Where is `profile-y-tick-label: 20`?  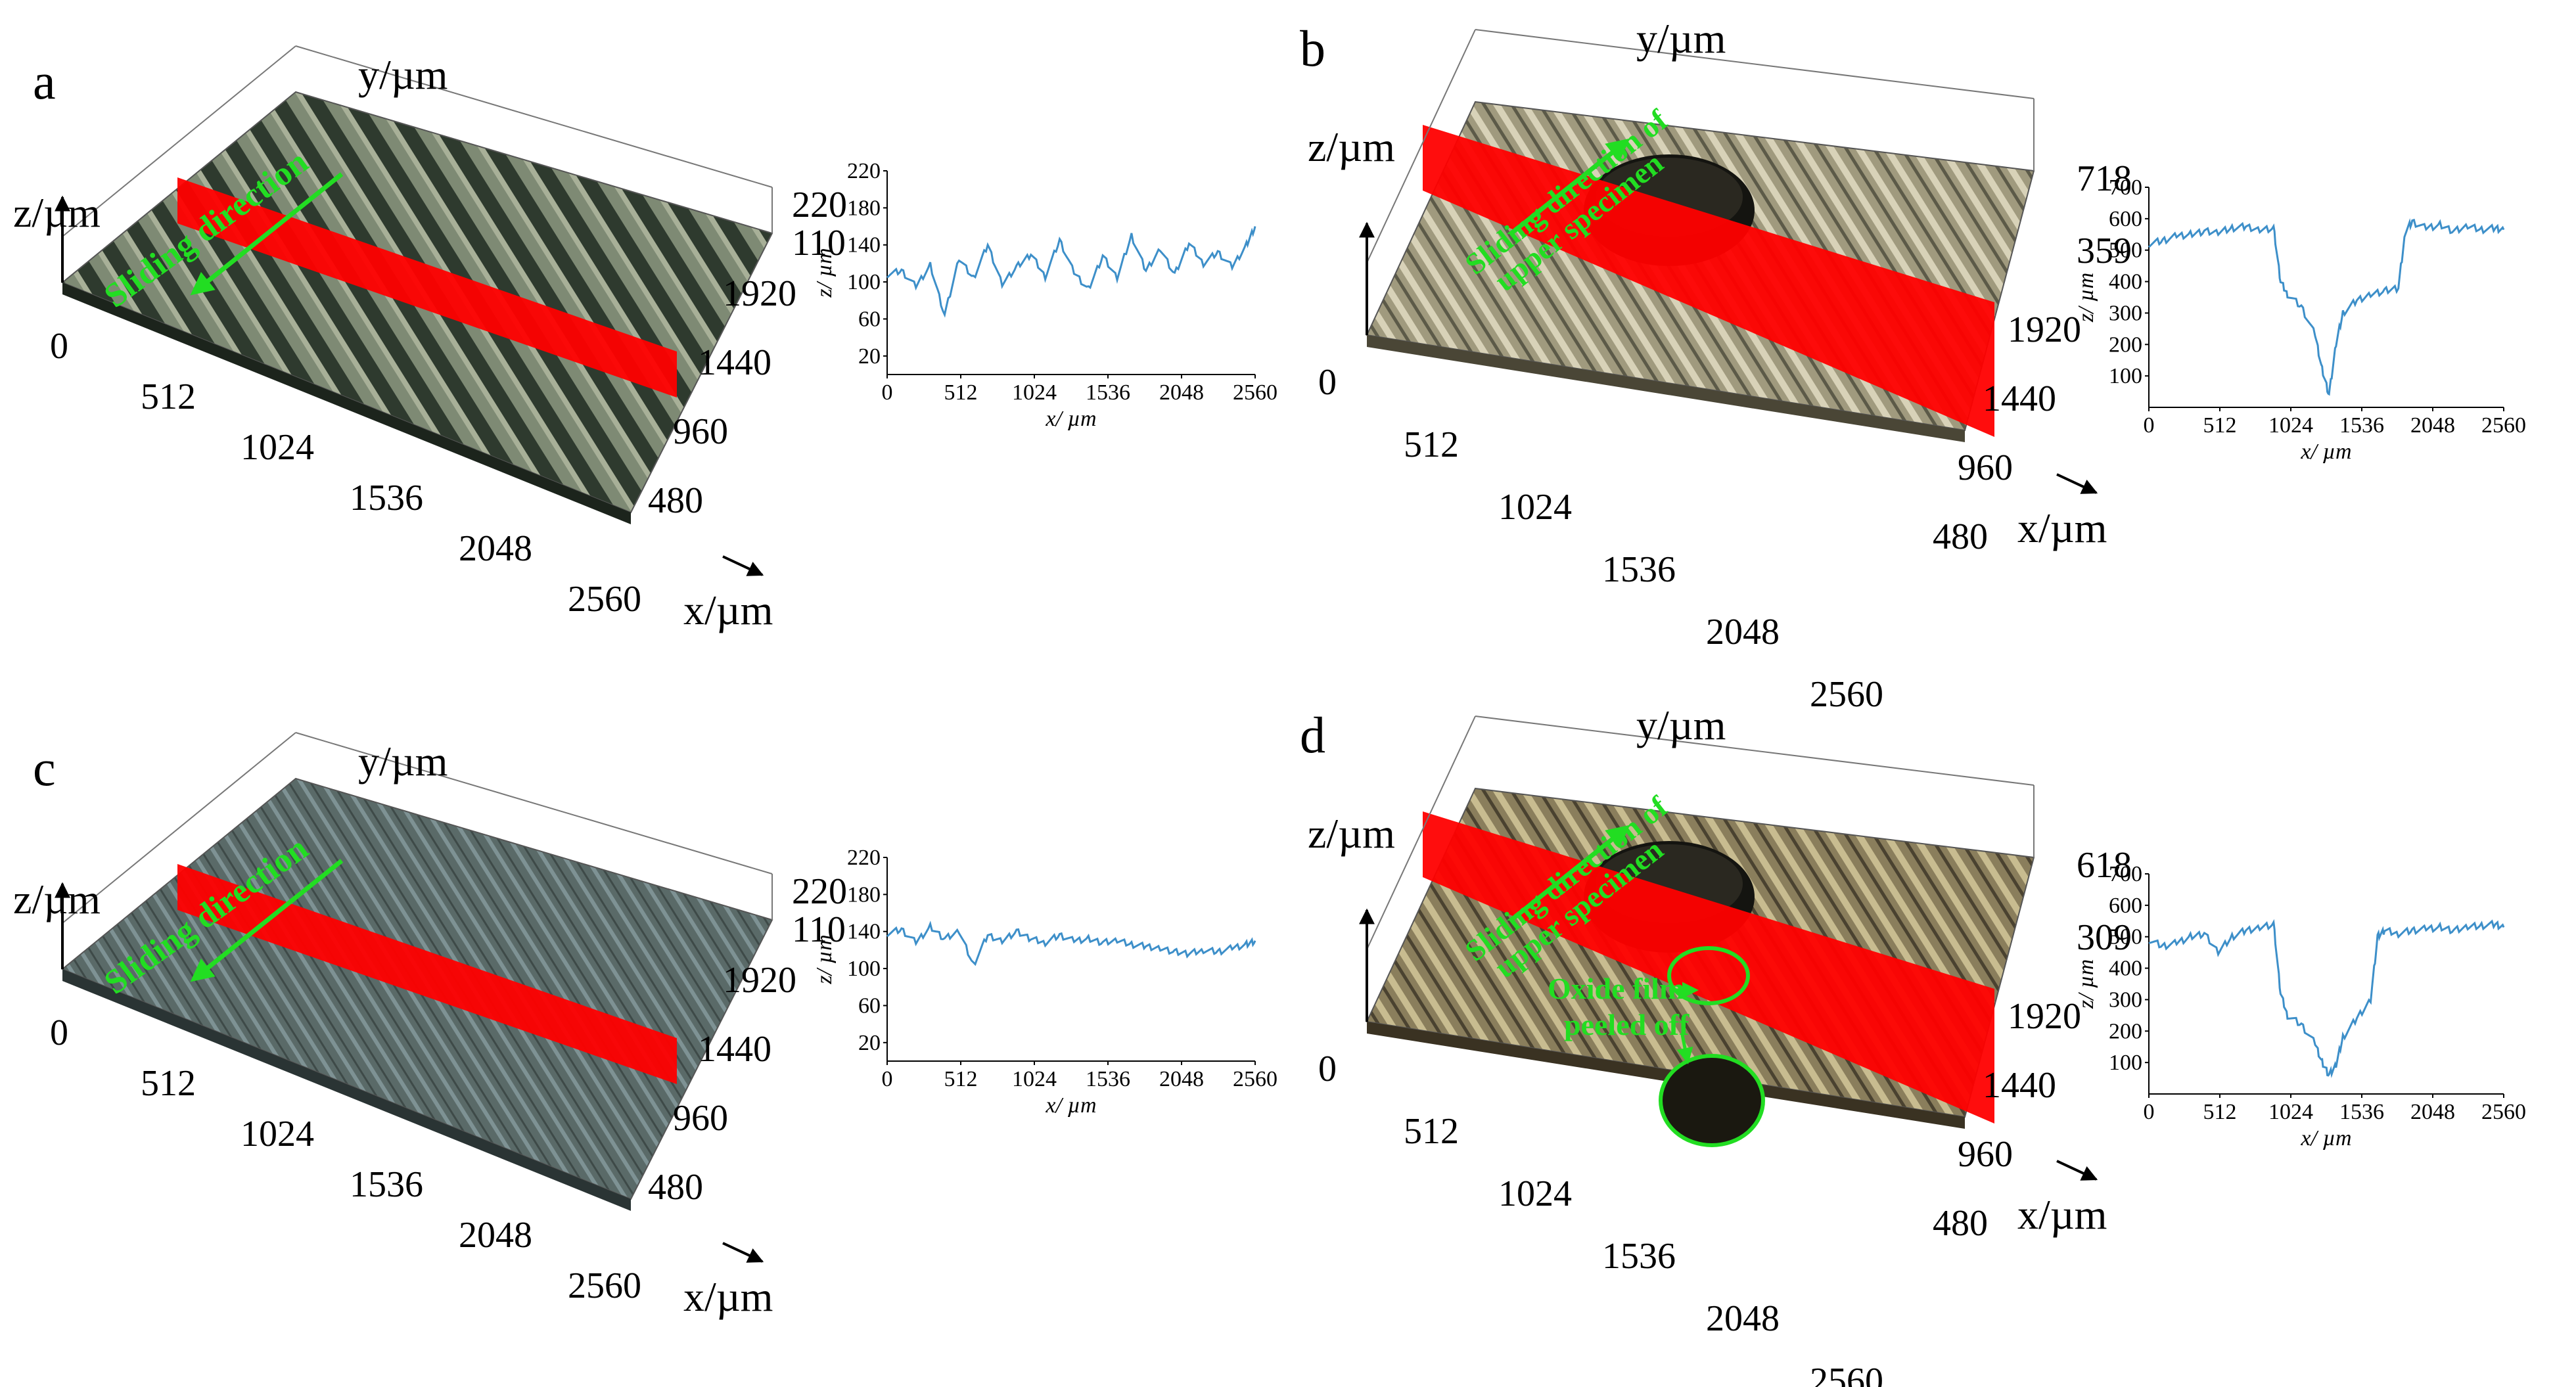 profile-y-tick-label: 20 is located at coordinates (869, 1043).